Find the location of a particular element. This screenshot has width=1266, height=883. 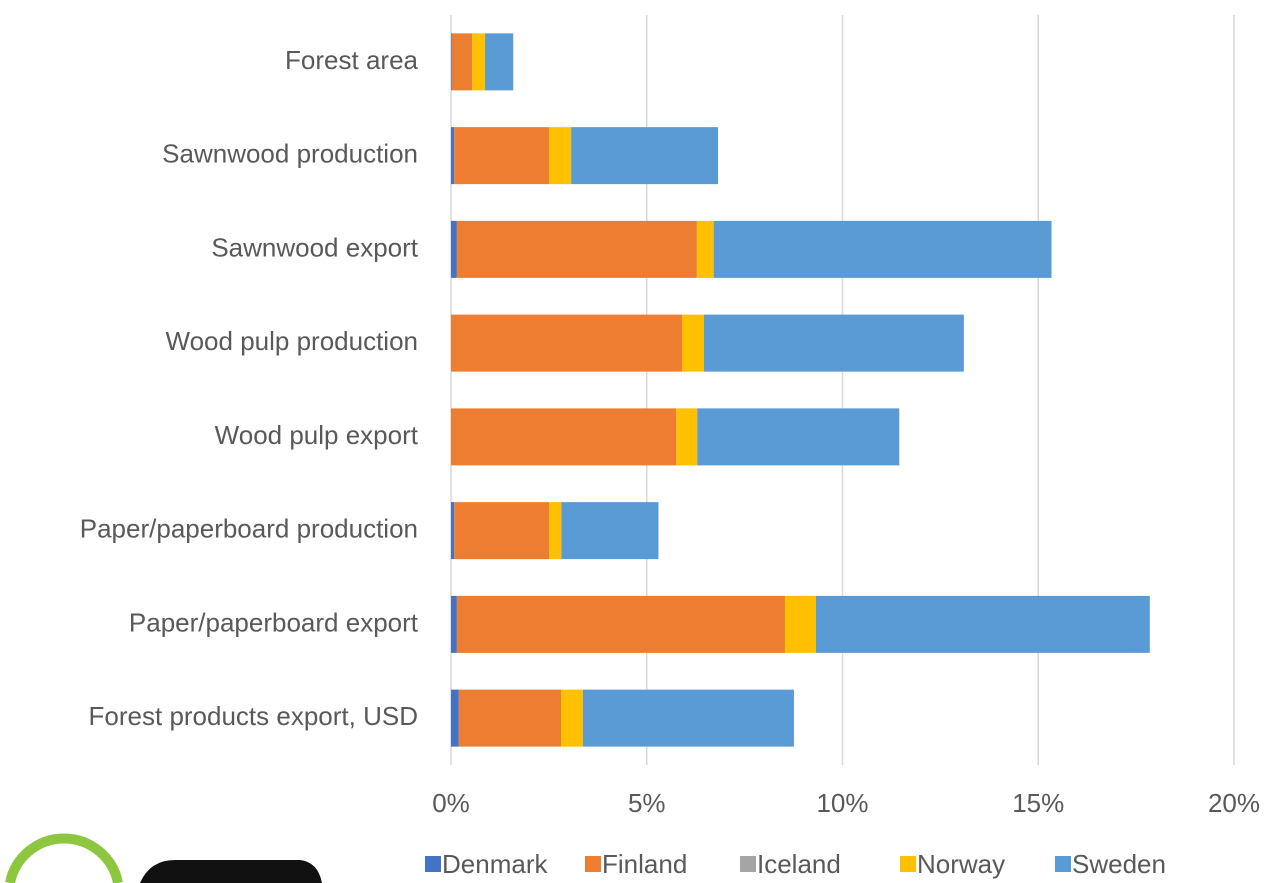

y-tick-label: Wood pulp production is located at coordinates (292, 341).